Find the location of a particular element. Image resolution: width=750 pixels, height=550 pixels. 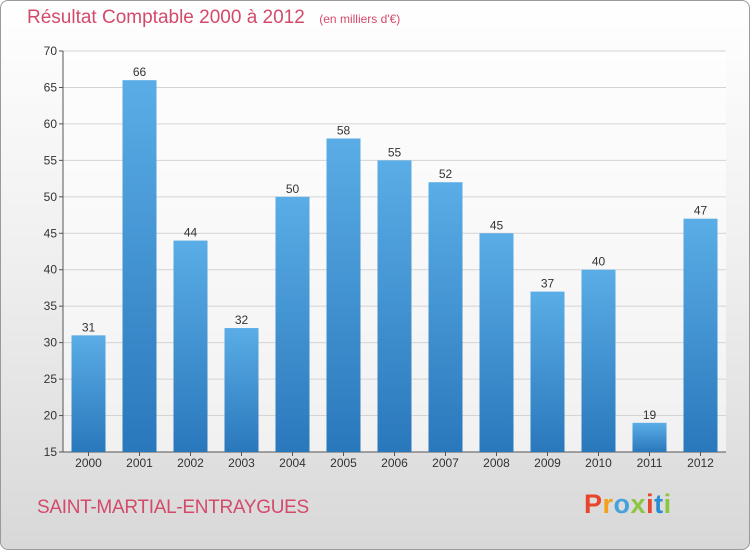

logo-letter: x is located at coordinates (638, 504).